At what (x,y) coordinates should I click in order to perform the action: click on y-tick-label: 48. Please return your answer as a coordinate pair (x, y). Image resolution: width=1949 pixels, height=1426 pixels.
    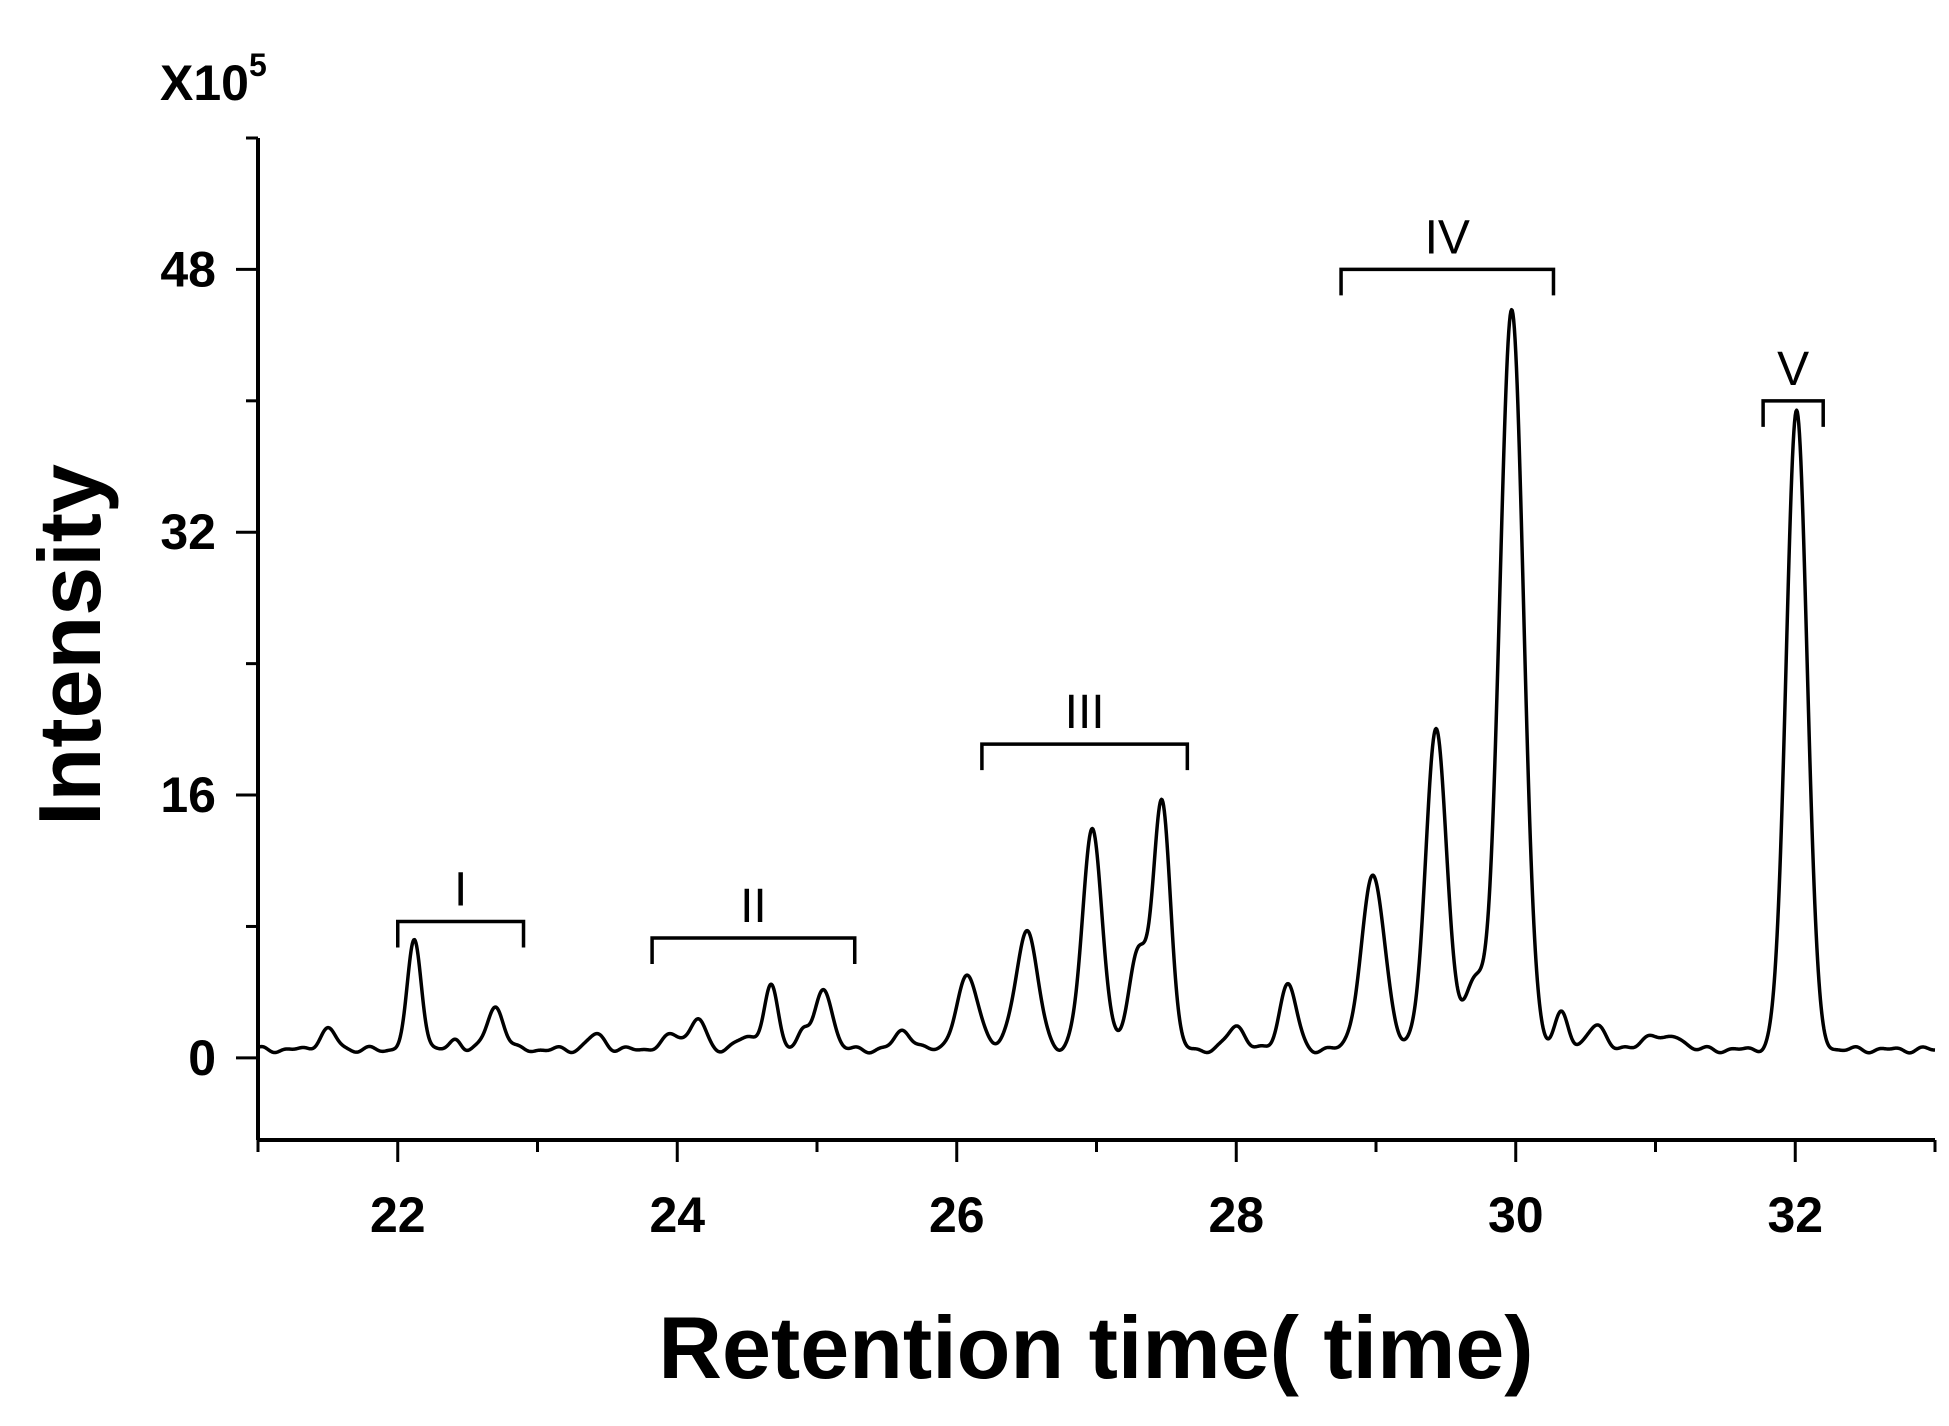
    Looking at the image, I should click on (188, 269).